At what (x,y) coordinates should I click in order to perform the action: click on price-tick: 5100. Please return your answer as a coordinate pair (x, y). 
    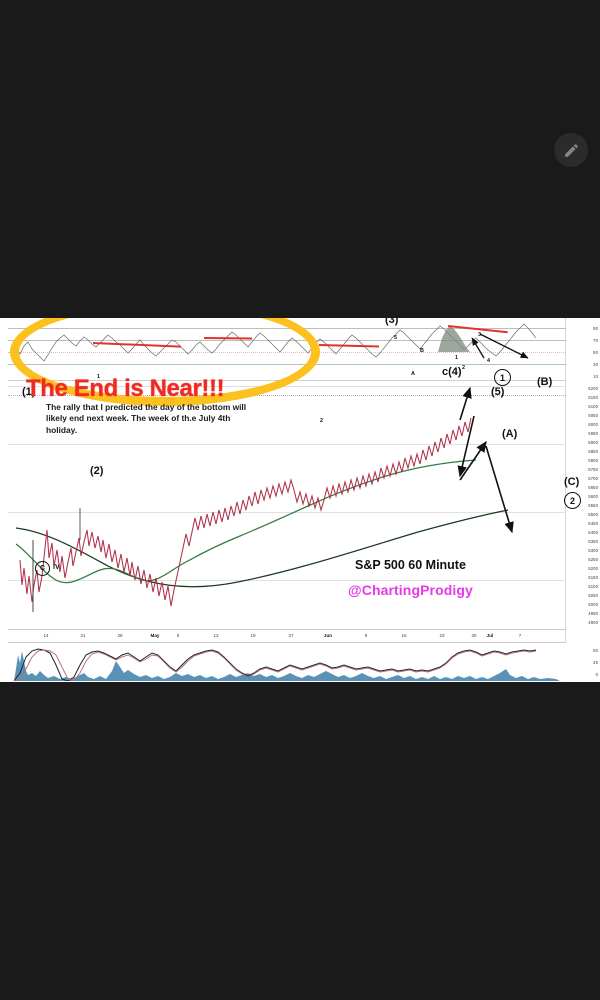
    Looking at the image, I should click on (593, 586).